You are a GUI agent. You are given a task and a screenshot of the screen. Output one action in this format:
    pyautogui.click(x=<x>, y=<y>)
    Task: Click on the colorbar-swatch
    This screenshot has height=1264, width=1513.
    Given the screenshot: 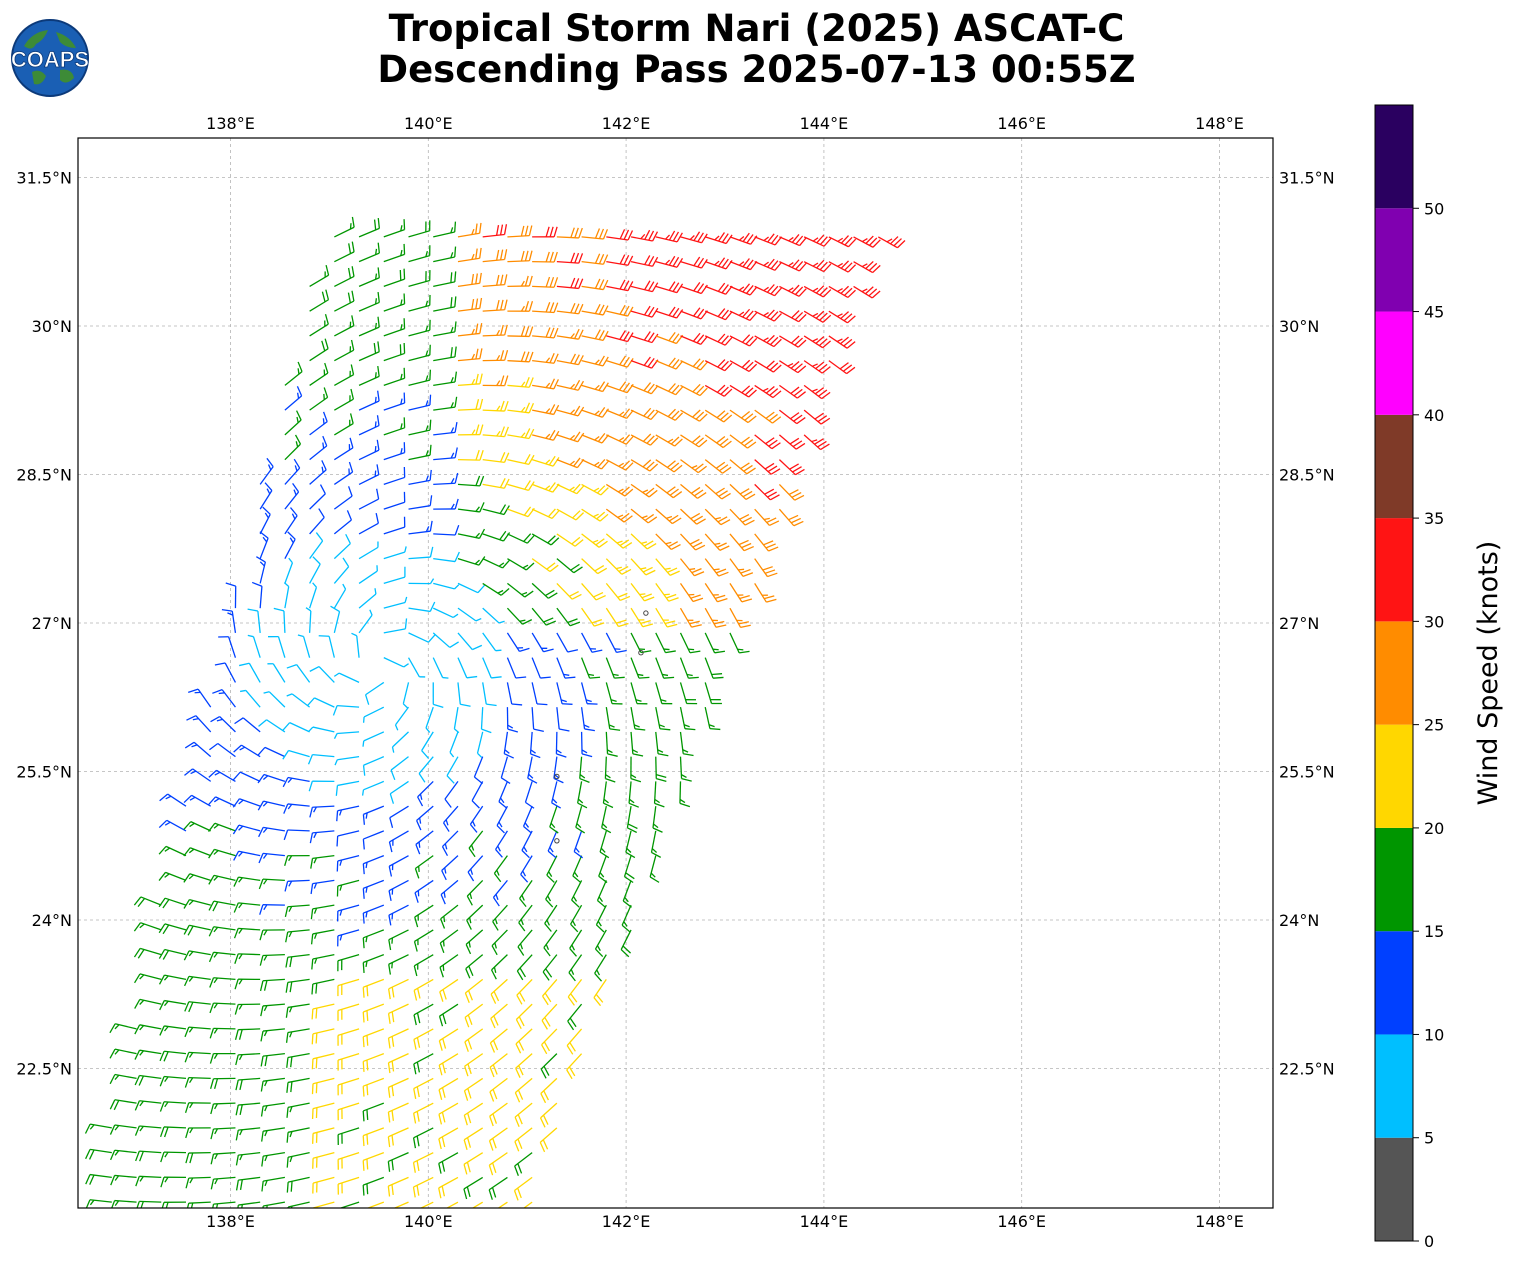 What is the action you would take?
    pyautogui.click(x=1394, y=363)
    